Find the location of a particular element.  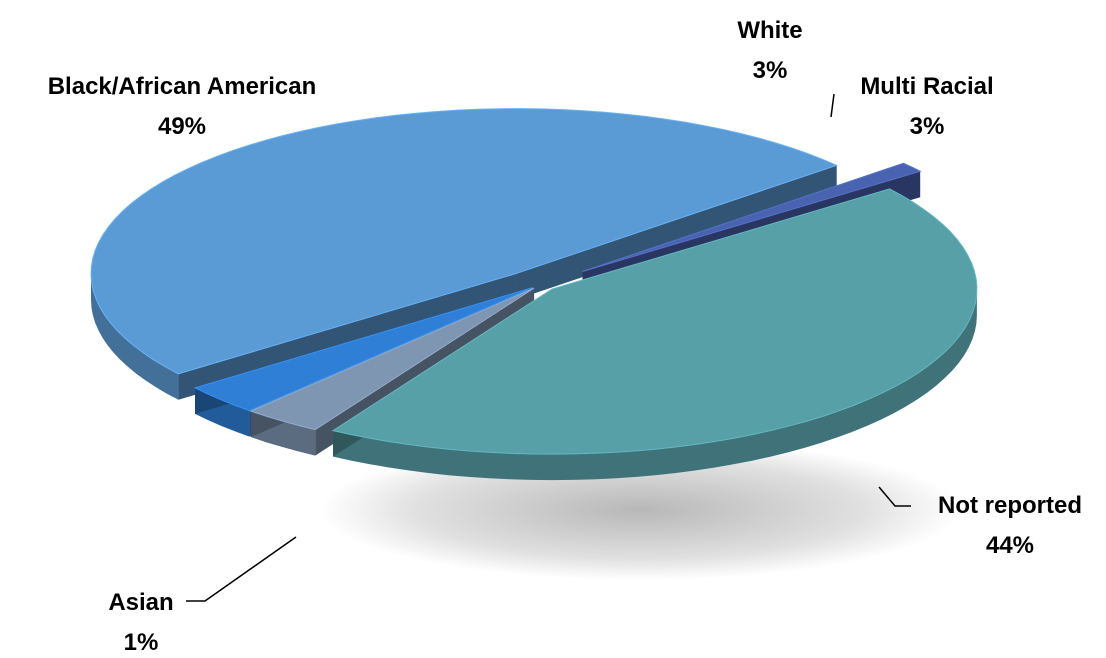

slice-side-black-african-american is located at coordinates (135, 336).